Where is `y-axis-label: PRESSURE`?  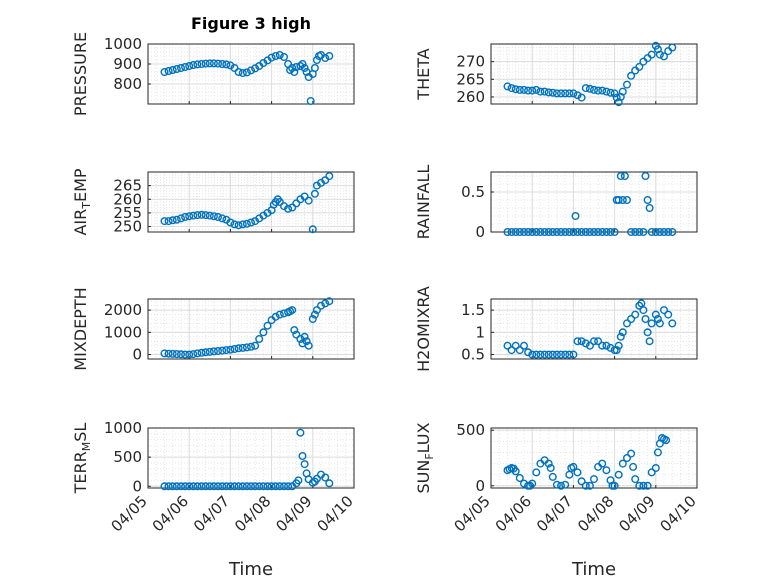
y-axis-label: PRESSURE is located at coordinates (80, 74).